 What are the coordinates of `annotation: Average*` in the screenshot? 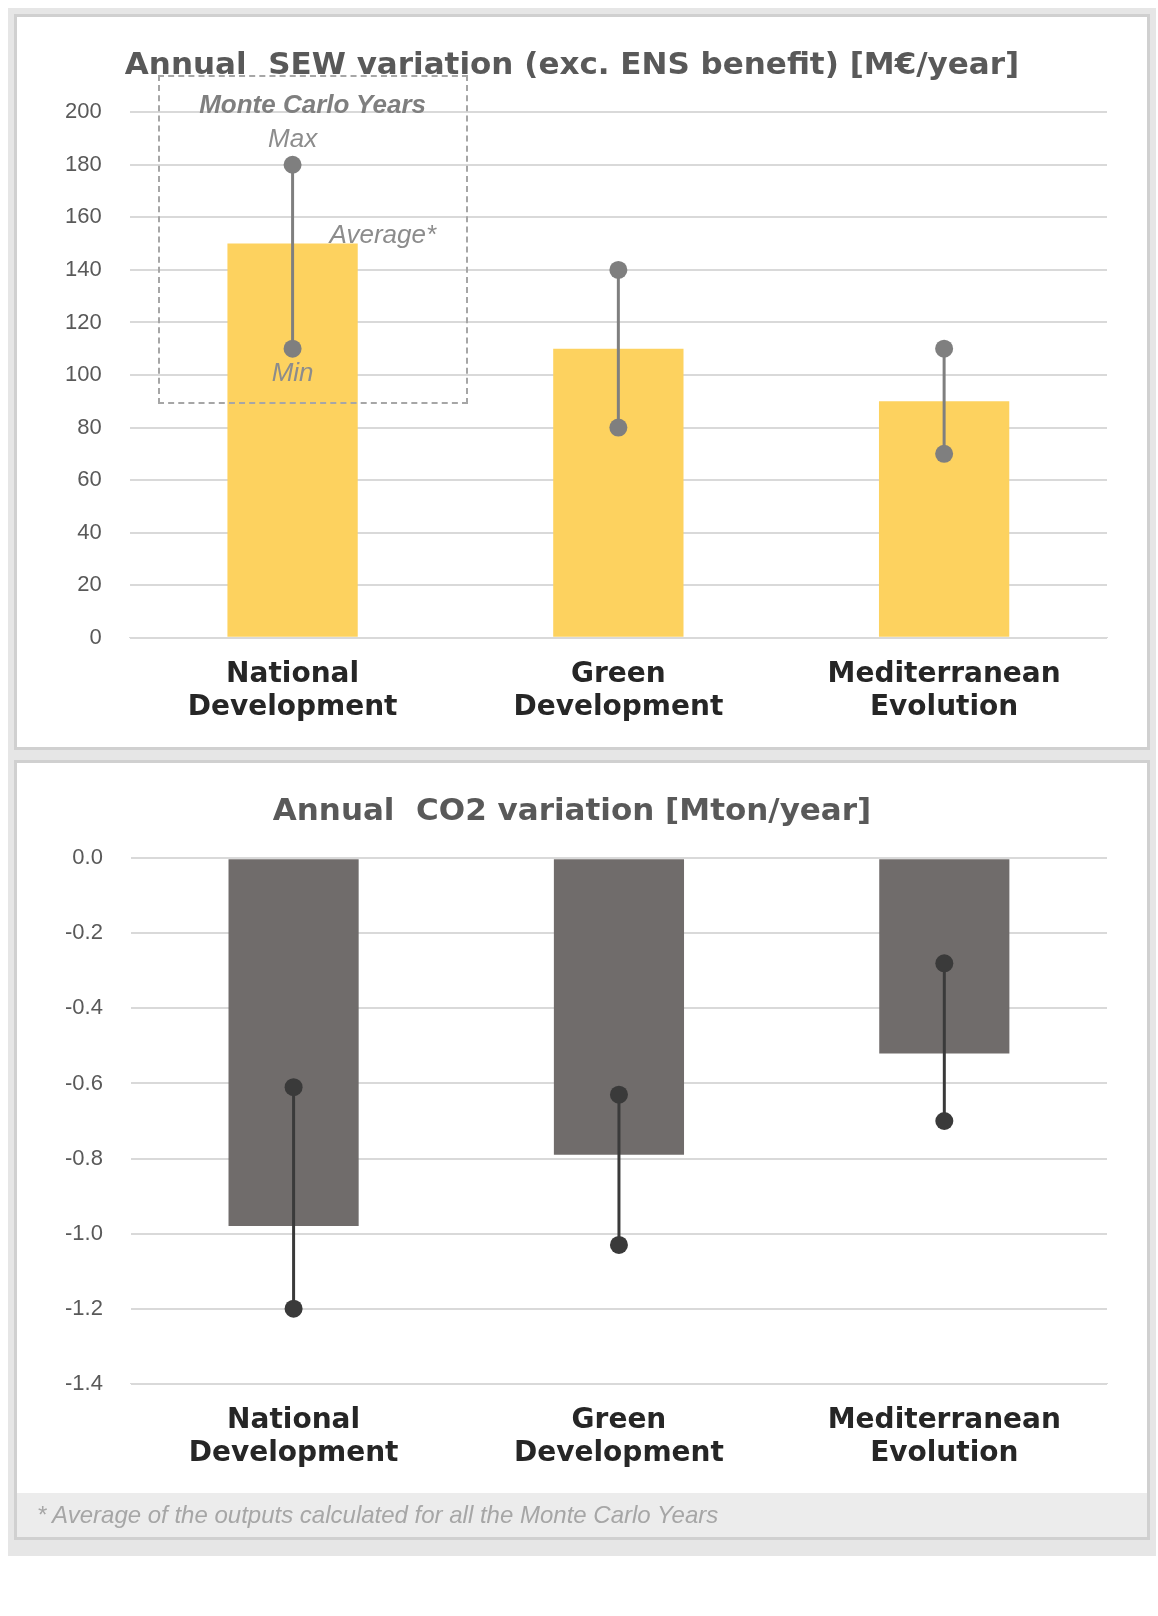 It's located at (382, 233).